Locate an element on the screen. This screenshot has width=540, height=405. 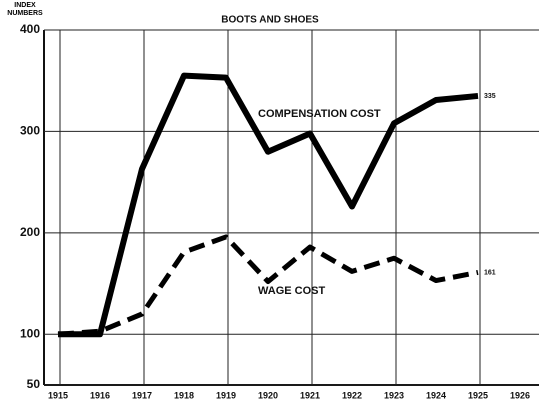
y-tick-label: 50 is located at coordinates (34, 384).